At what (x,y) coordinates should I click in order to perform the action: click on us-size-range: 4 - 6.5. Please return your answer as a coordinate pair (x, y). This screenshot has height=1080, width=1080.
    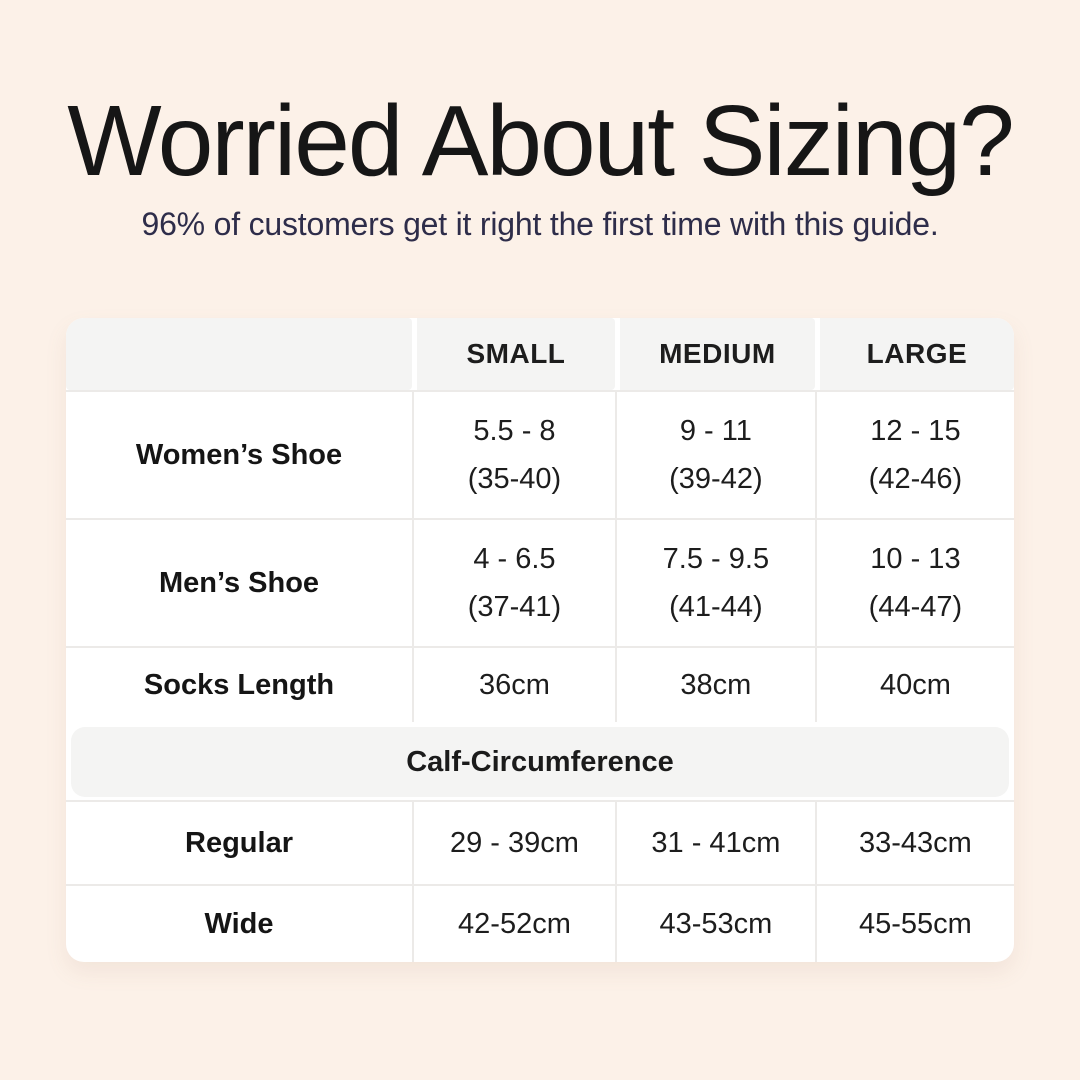
    Looking at the image, I should click on (514, 559).